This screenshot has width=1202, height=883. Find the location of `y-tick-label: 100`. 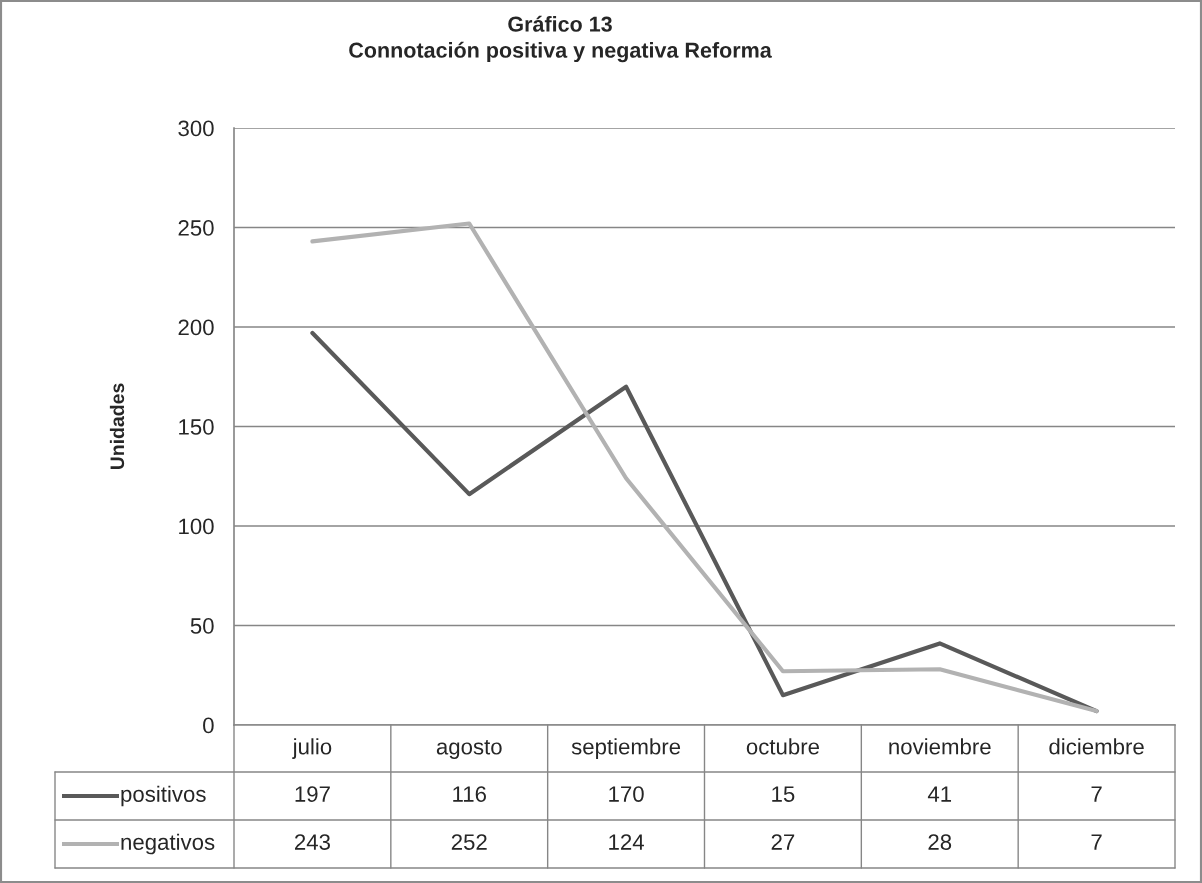

y-tick-label: 100 is located at coordinates (196, 526).